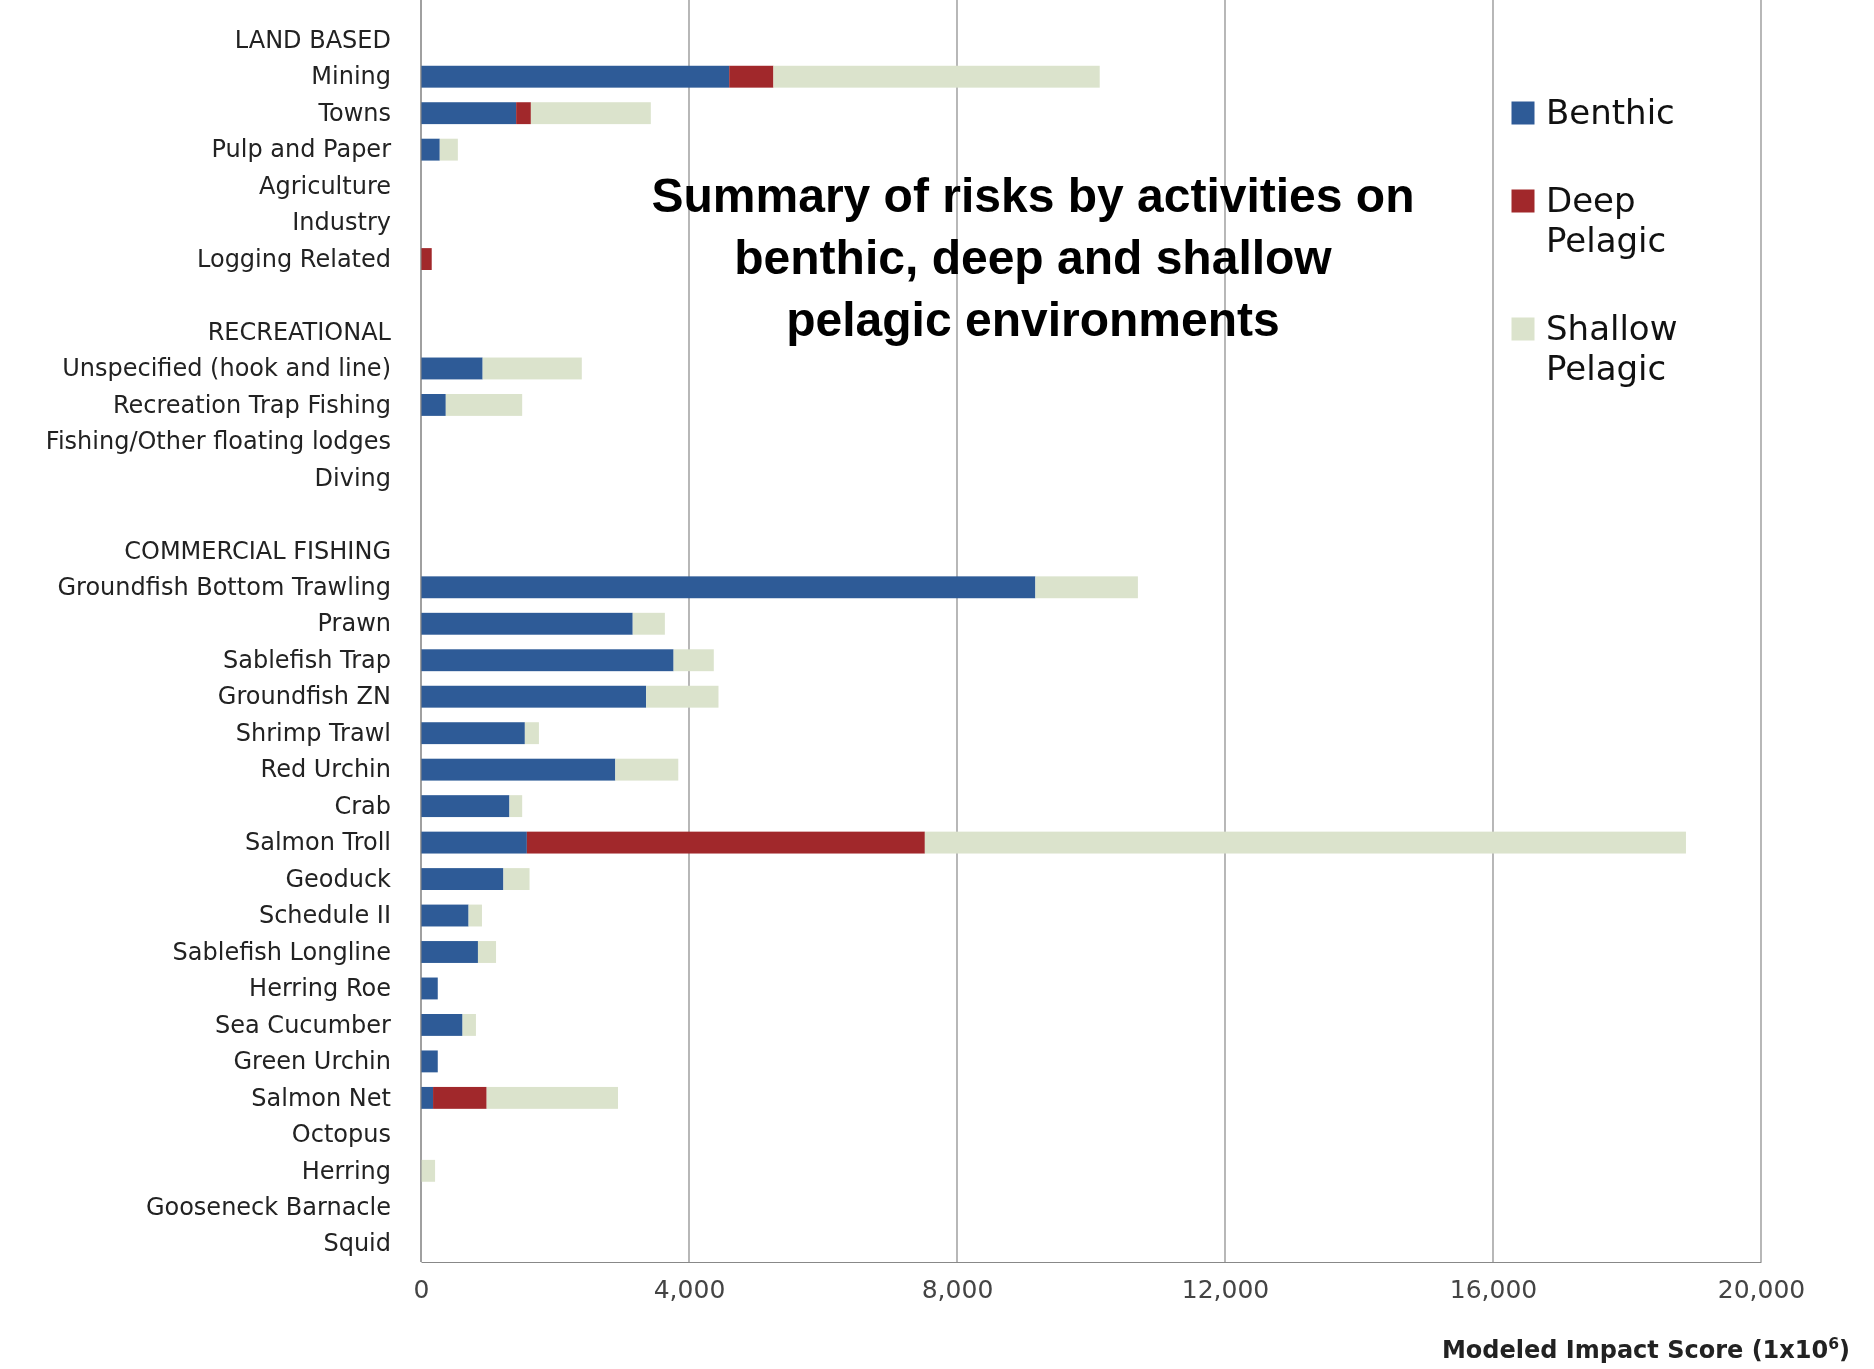  What do you see at coordinates (303, 1024) in the screenshot?
I see `y-tick-label: Sea Cucumber` at bounding box center [303, 1024].